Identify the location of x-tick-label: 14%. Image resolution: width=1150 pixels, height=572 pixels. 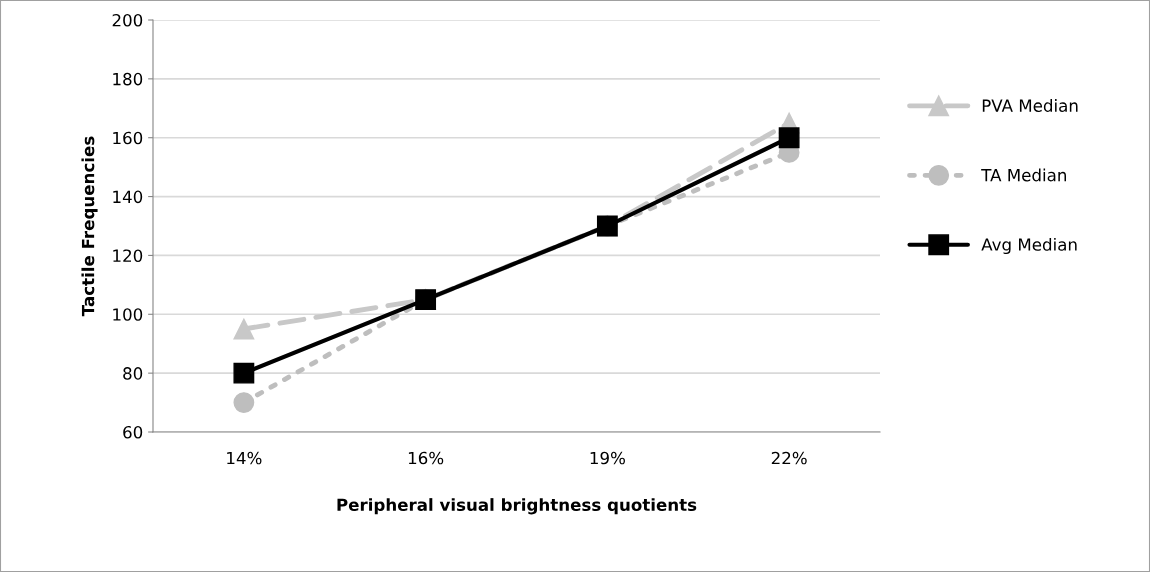
(244, 458).